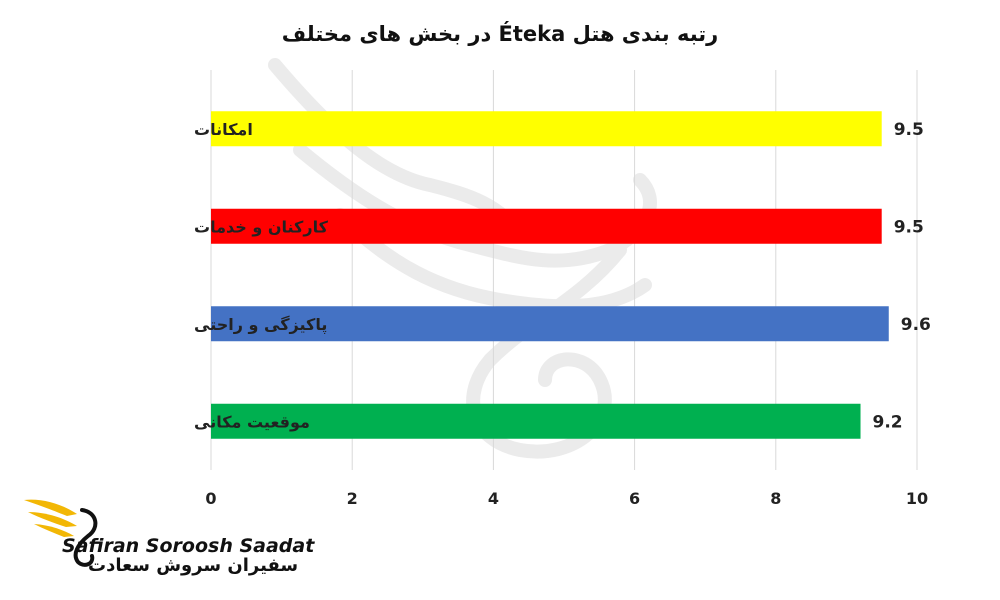  I want to click on x-axis-ticks: 0 2 4 6 8 10, so click(566, 498).